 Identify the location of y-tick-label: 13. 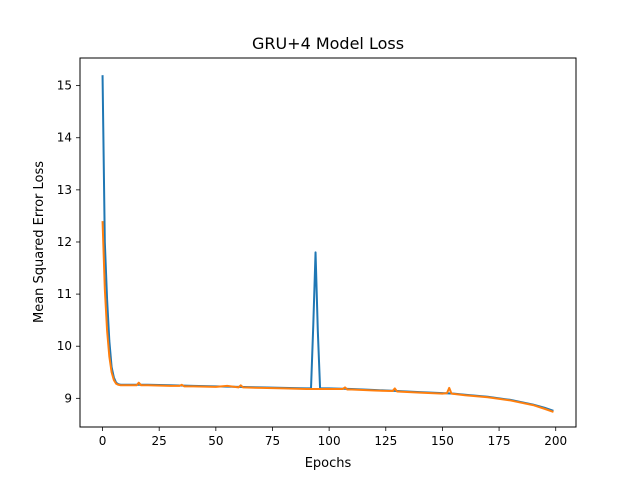
(64, 190).